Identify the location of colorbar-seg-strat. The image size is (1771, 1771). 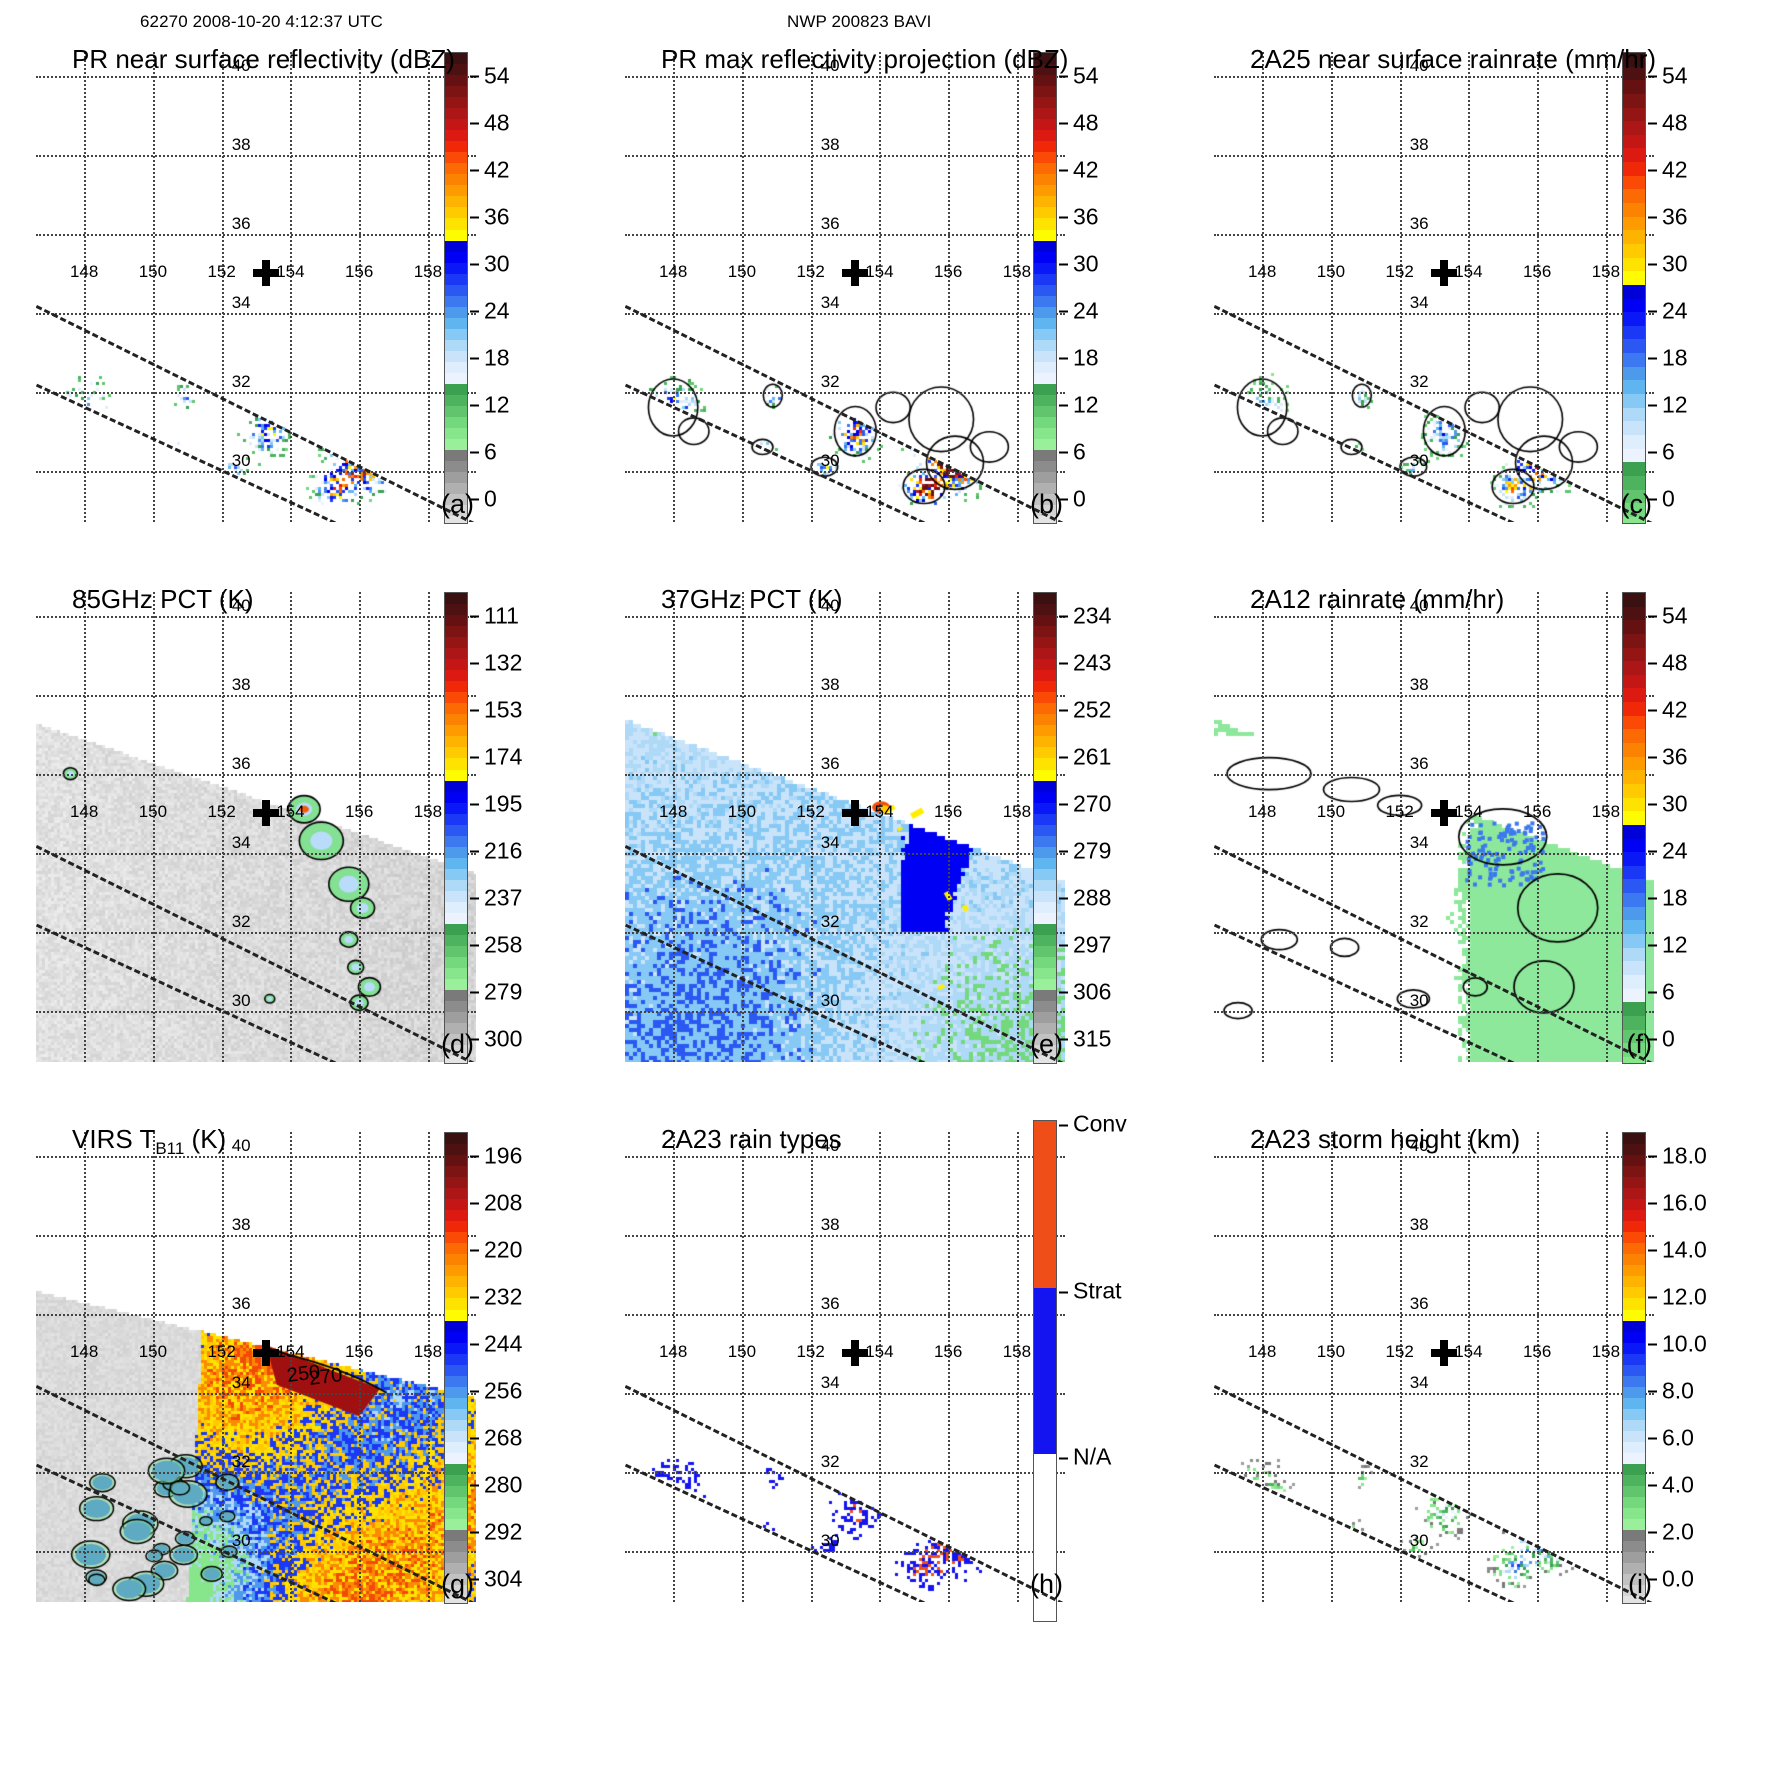
(1045, 1371).